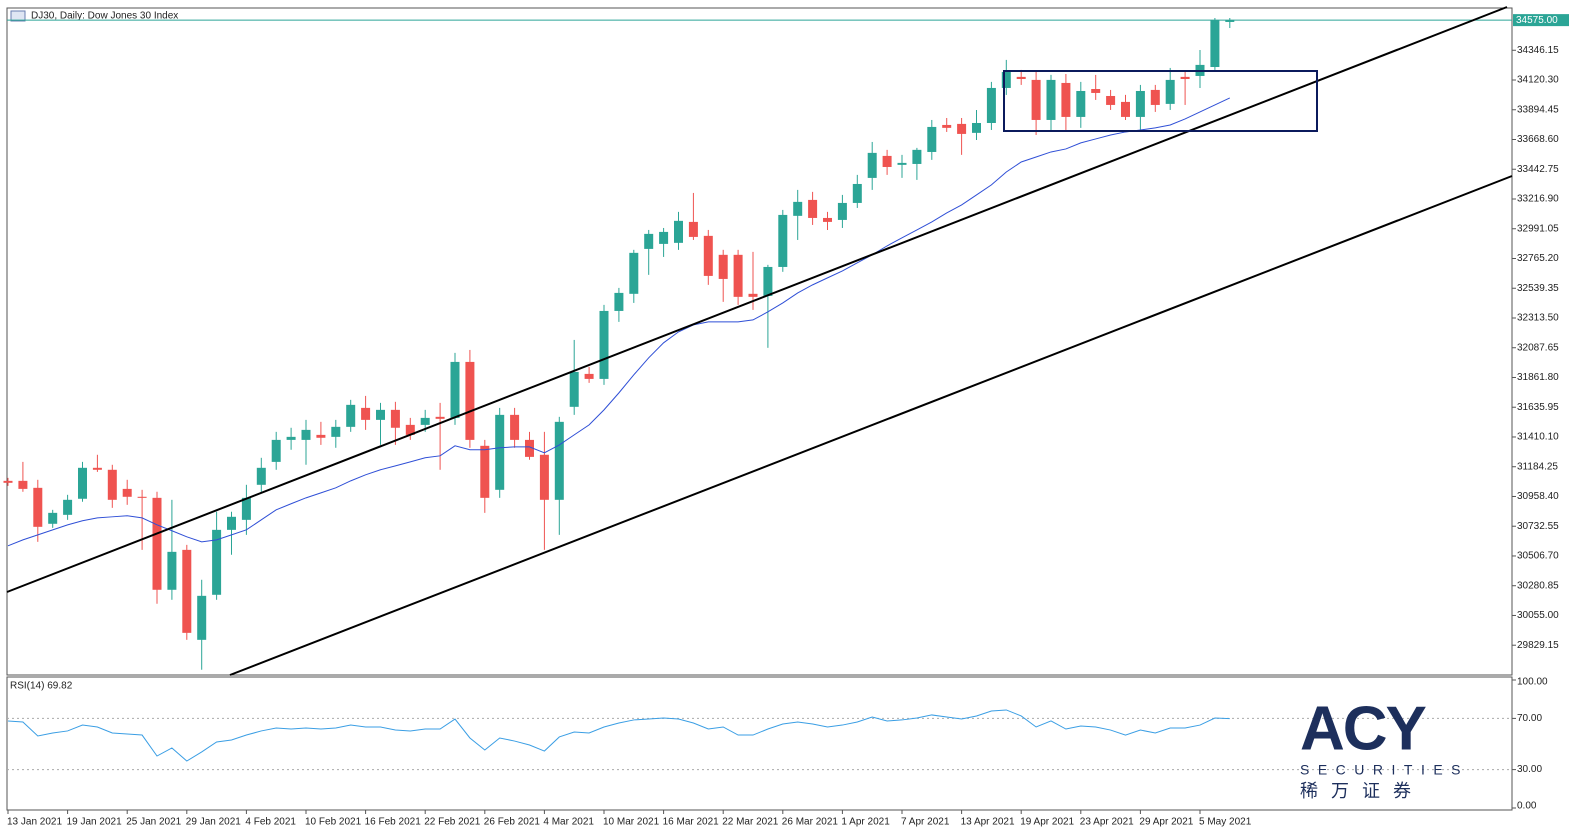  I want to click on y-tick-label: 30958.40, so click(1538, 496).